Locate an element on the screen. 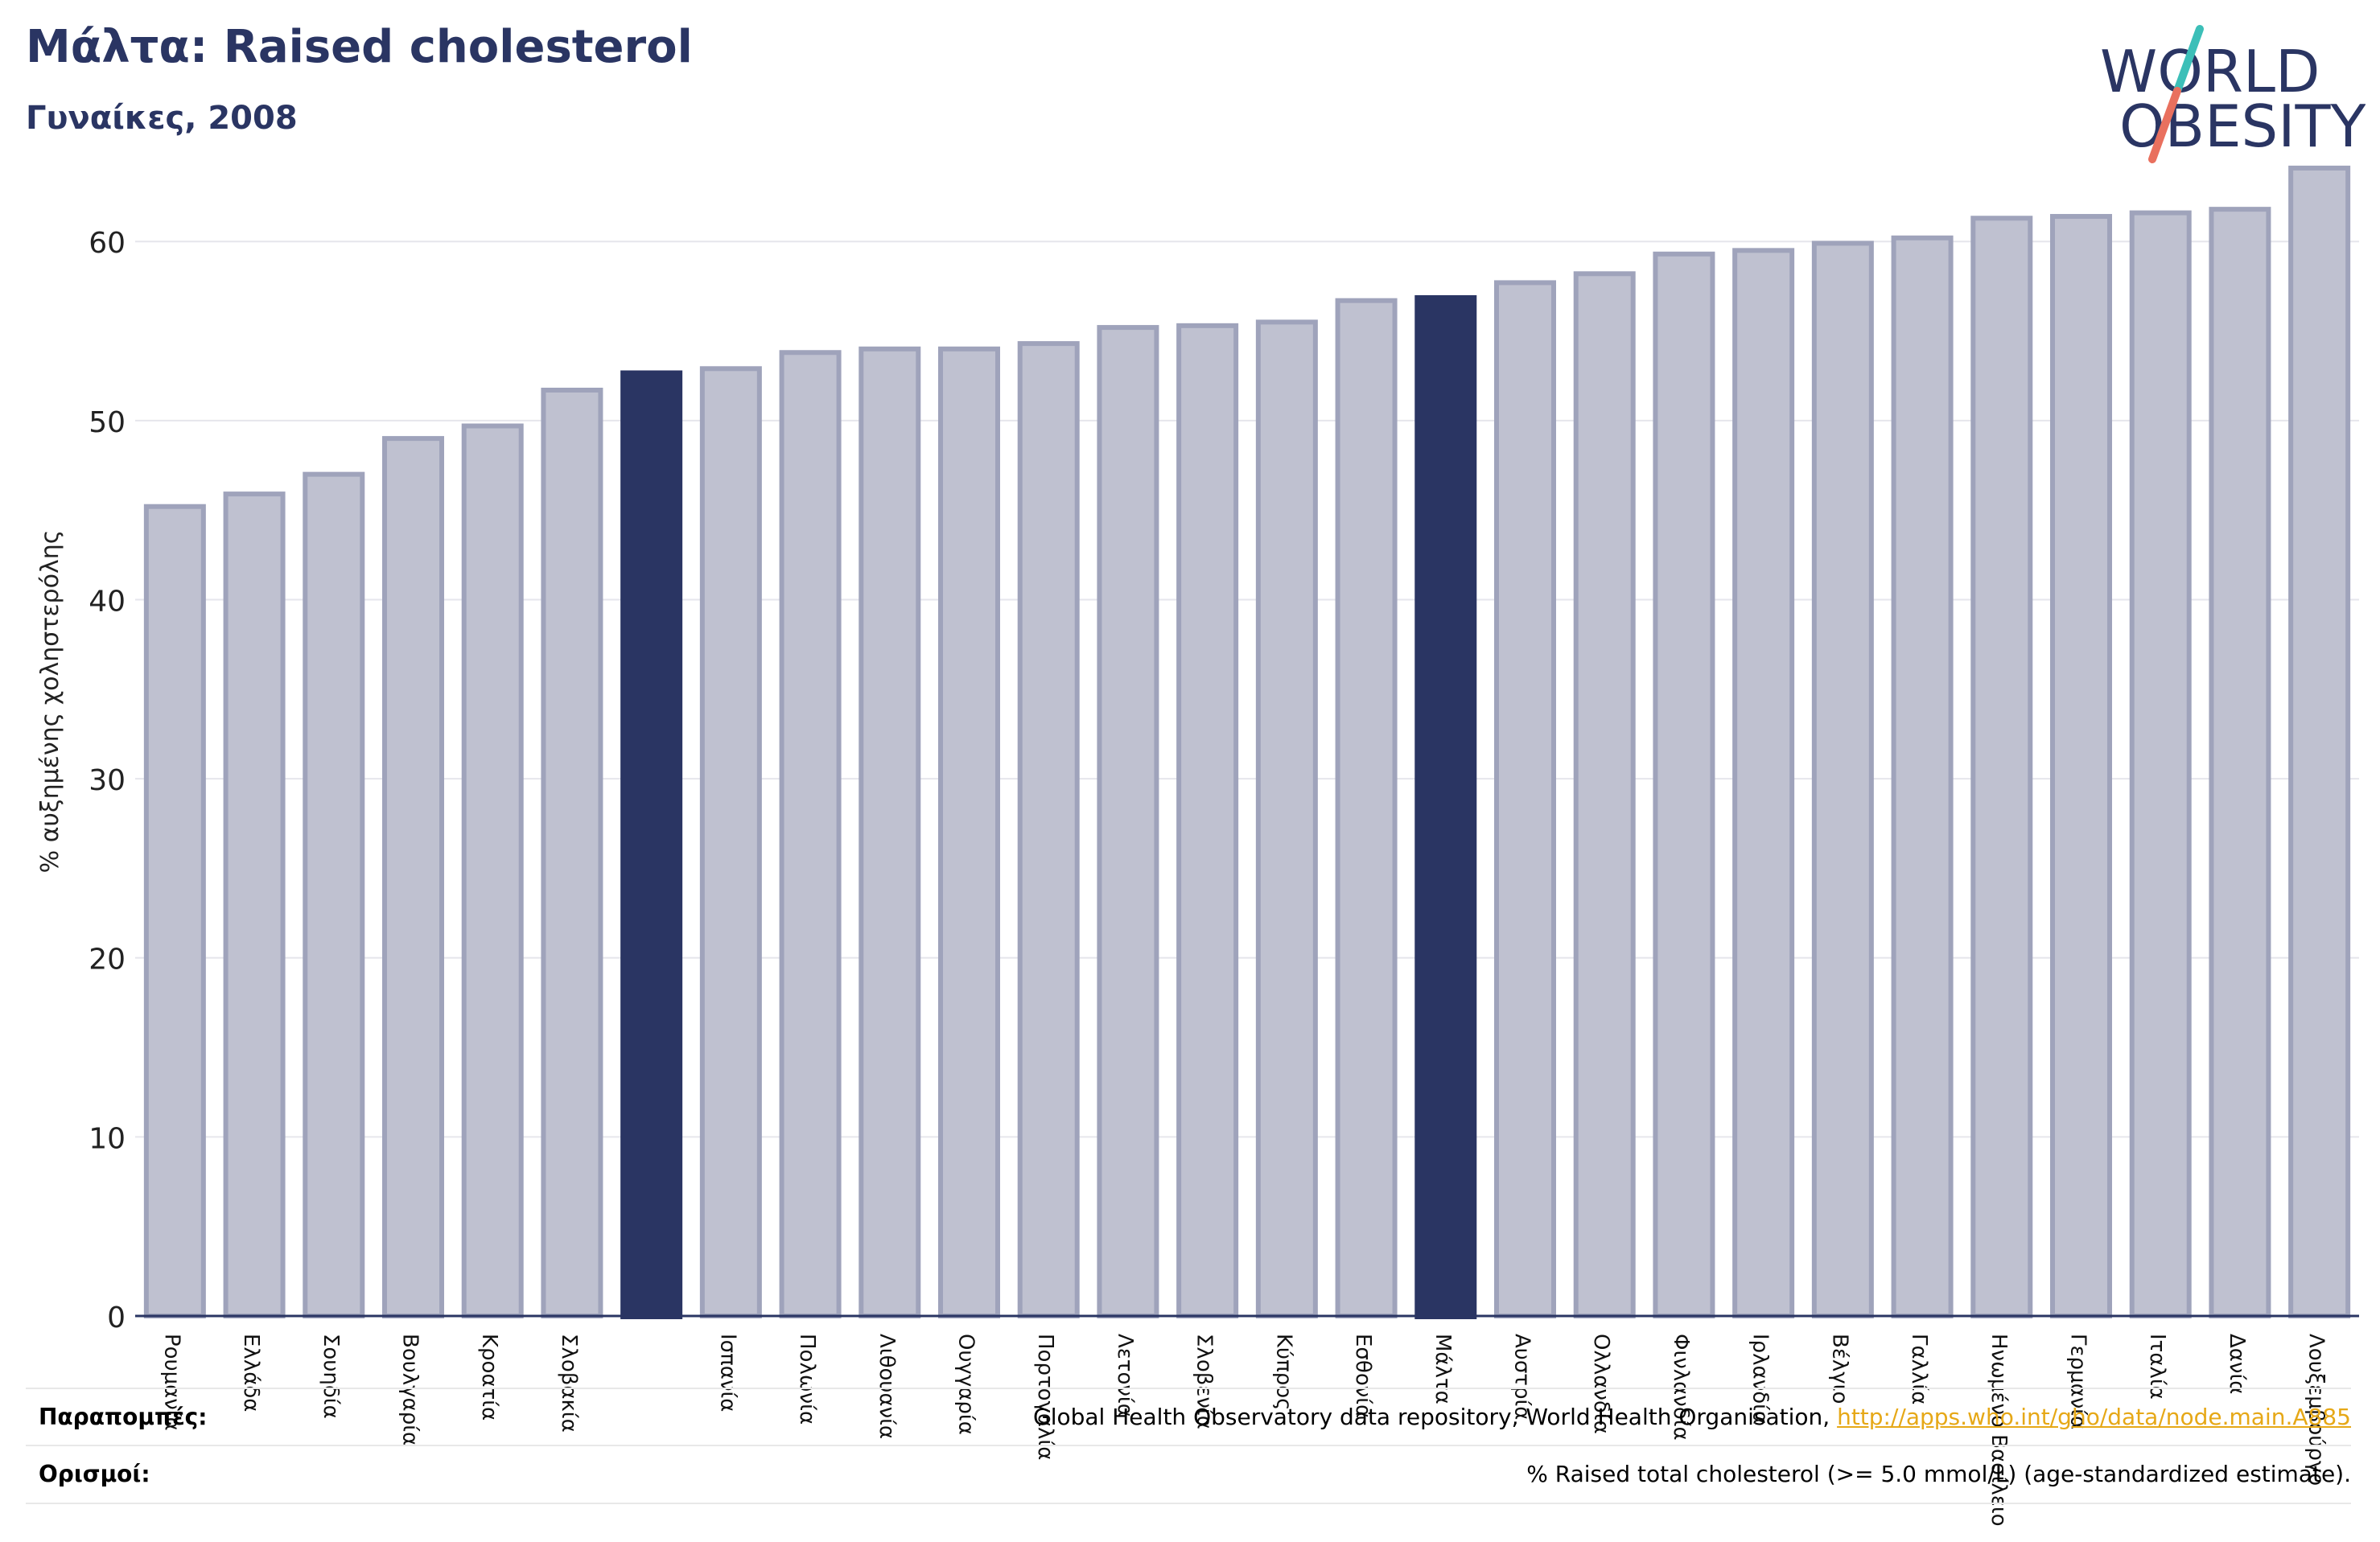 This screenshot has width=2380, height=1542. x-tick-label: Μάλτα is located at coordinates (1443, 1369).